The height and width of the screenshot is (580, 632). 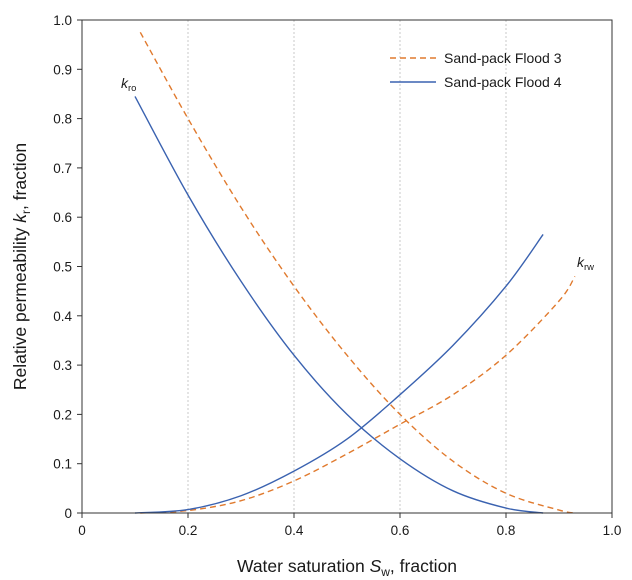 I want to click on y-tick-label: 0.5, so click(x=62, y=267).